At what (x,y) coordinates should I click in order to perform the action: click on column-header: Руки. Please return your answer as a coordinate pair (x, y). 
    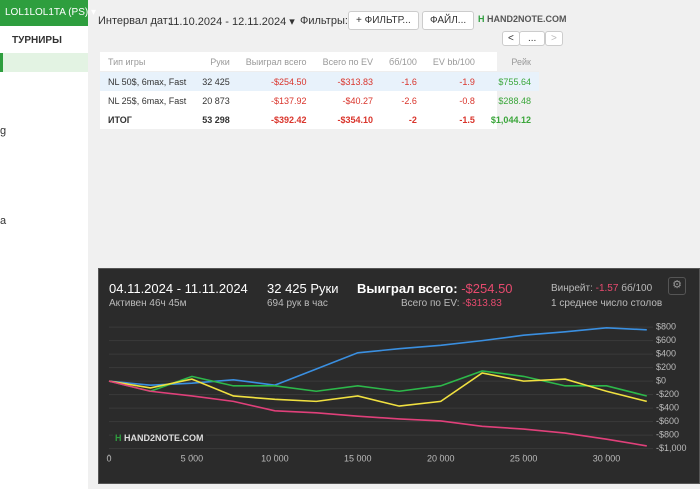
    Looking at the image, I should click on (220, 61).